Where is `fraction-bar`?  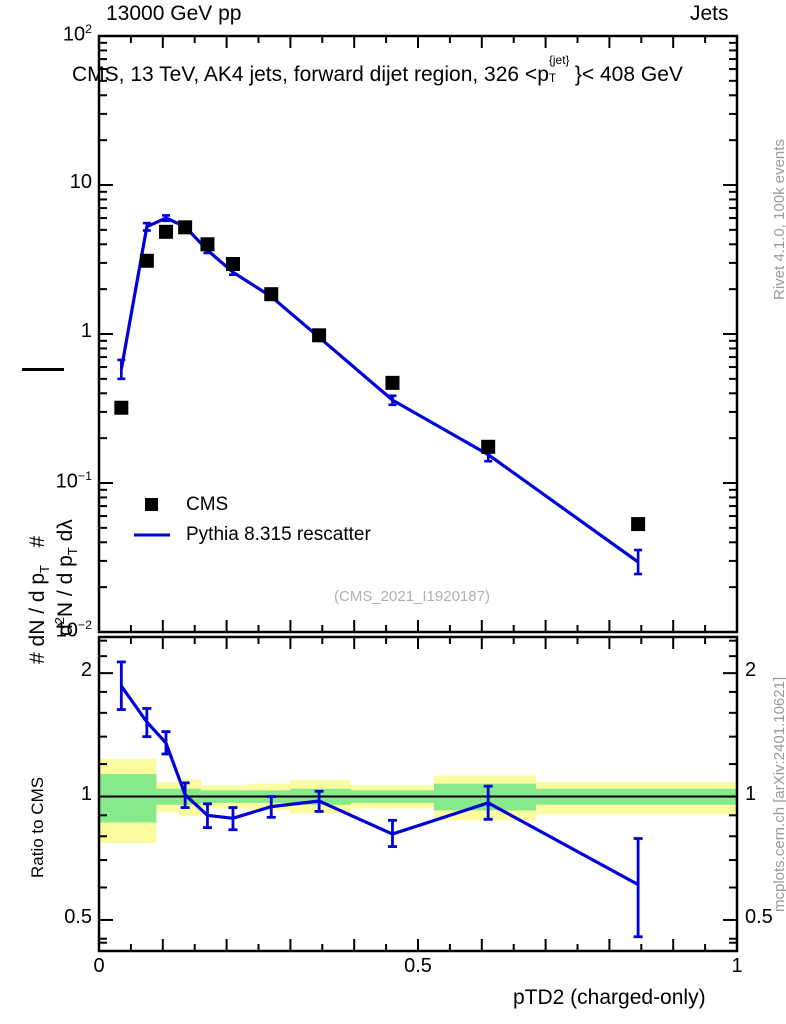
fraction-bar is located at coordinates (43, 369).